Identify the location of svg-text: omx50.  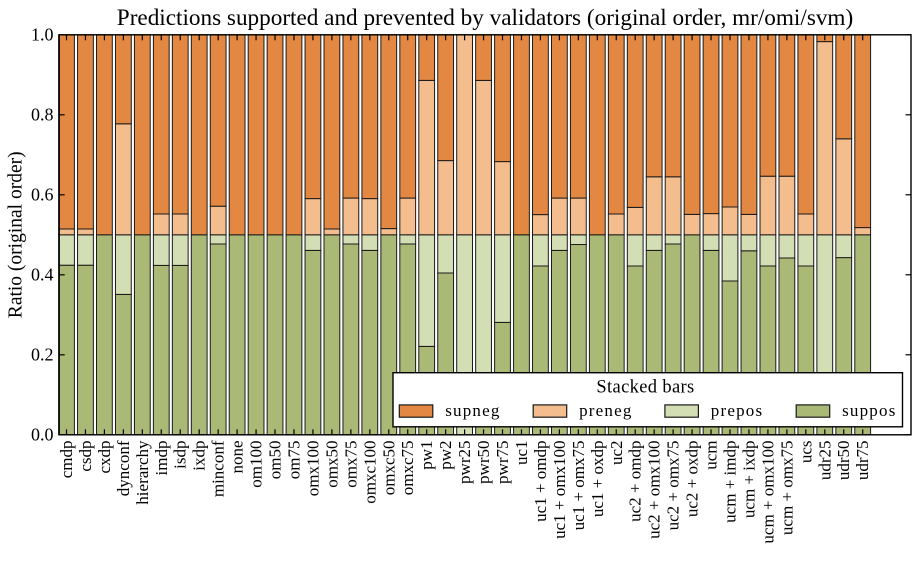
(331, 464).